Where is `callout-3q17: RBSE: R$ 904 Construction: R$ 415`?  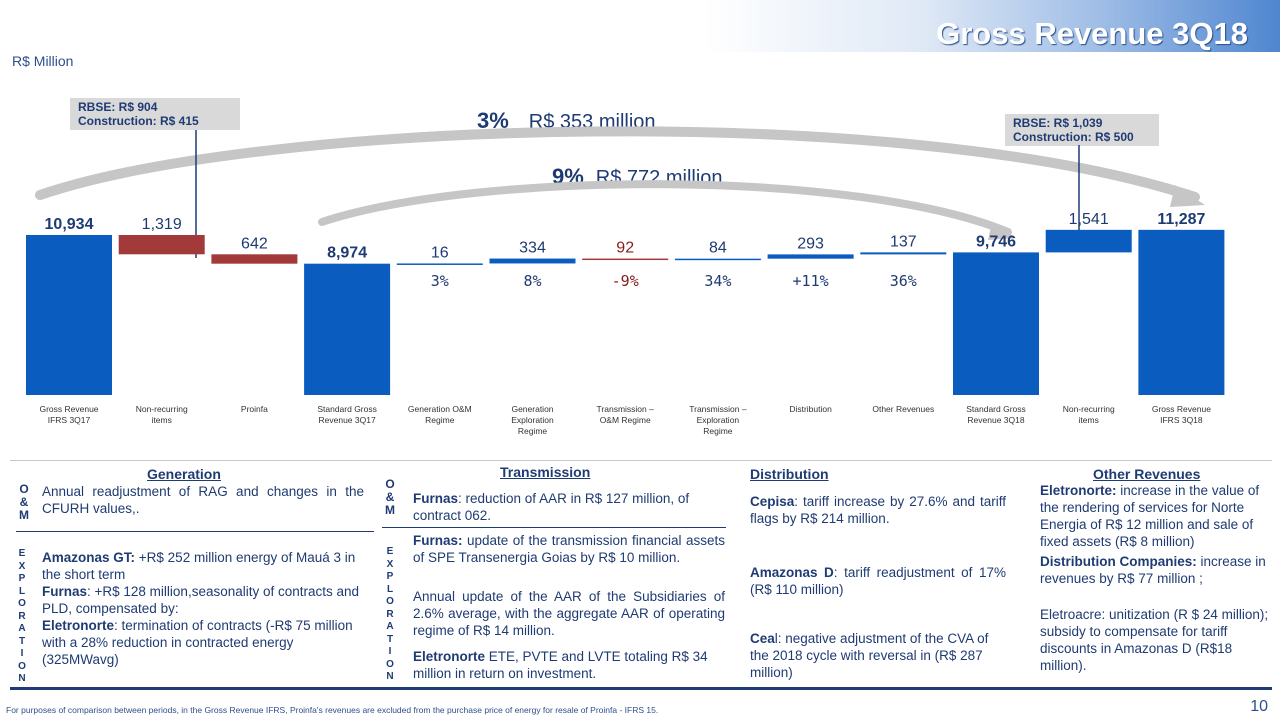
callout-3q17: RBSE: R$ 904 Construction: R$ 415 is located at coordinates (155, 114).